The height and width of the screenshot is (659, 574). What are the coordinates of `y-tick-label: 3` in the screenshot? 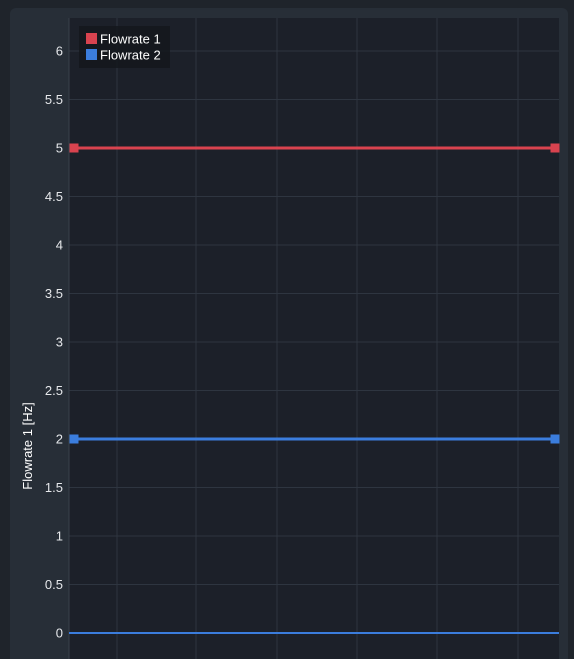 It's located at (59, 342).